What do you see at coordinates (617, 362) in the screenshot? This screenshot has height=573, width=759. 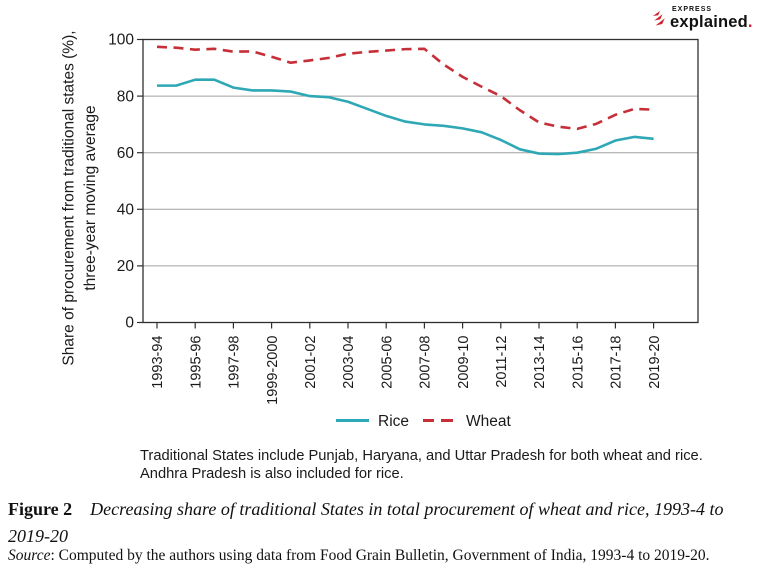 I see `x-tick-label: 2017-18` at bounding box center [617, 362].